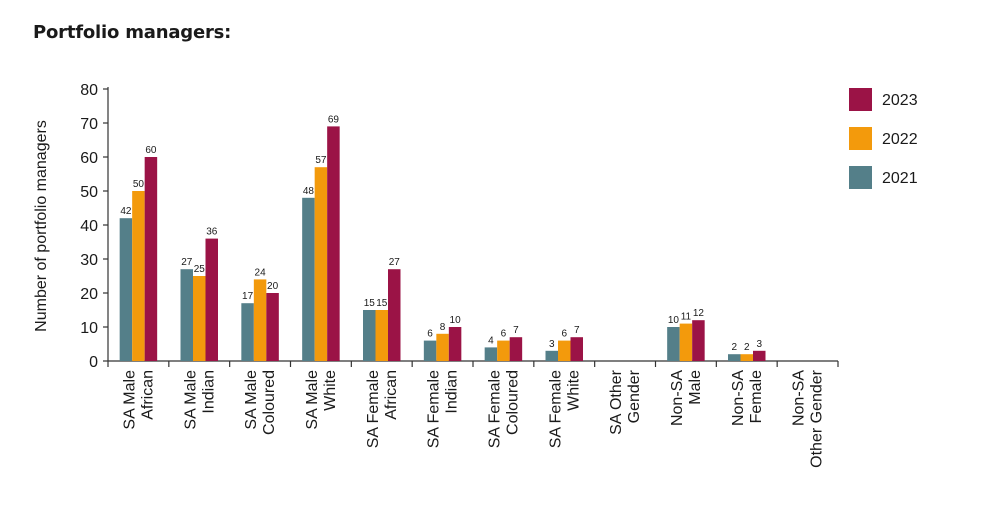  Describe the element at coordinates (89, 294) in the screenshot. I see `y-tick-label: 20` at that location.